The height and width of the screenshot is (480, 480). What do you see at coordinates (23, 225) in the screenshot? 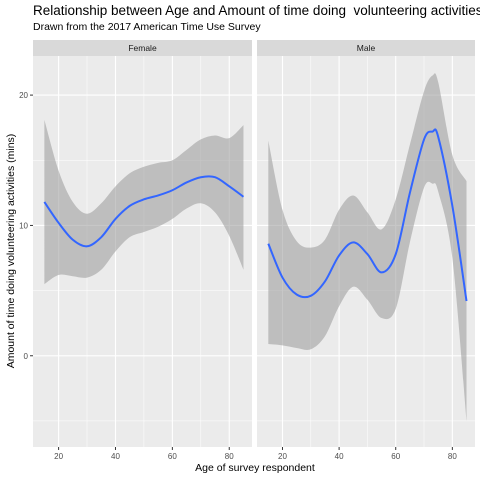
I see `y-tick-label: 10` at bounding box center [23, 225].